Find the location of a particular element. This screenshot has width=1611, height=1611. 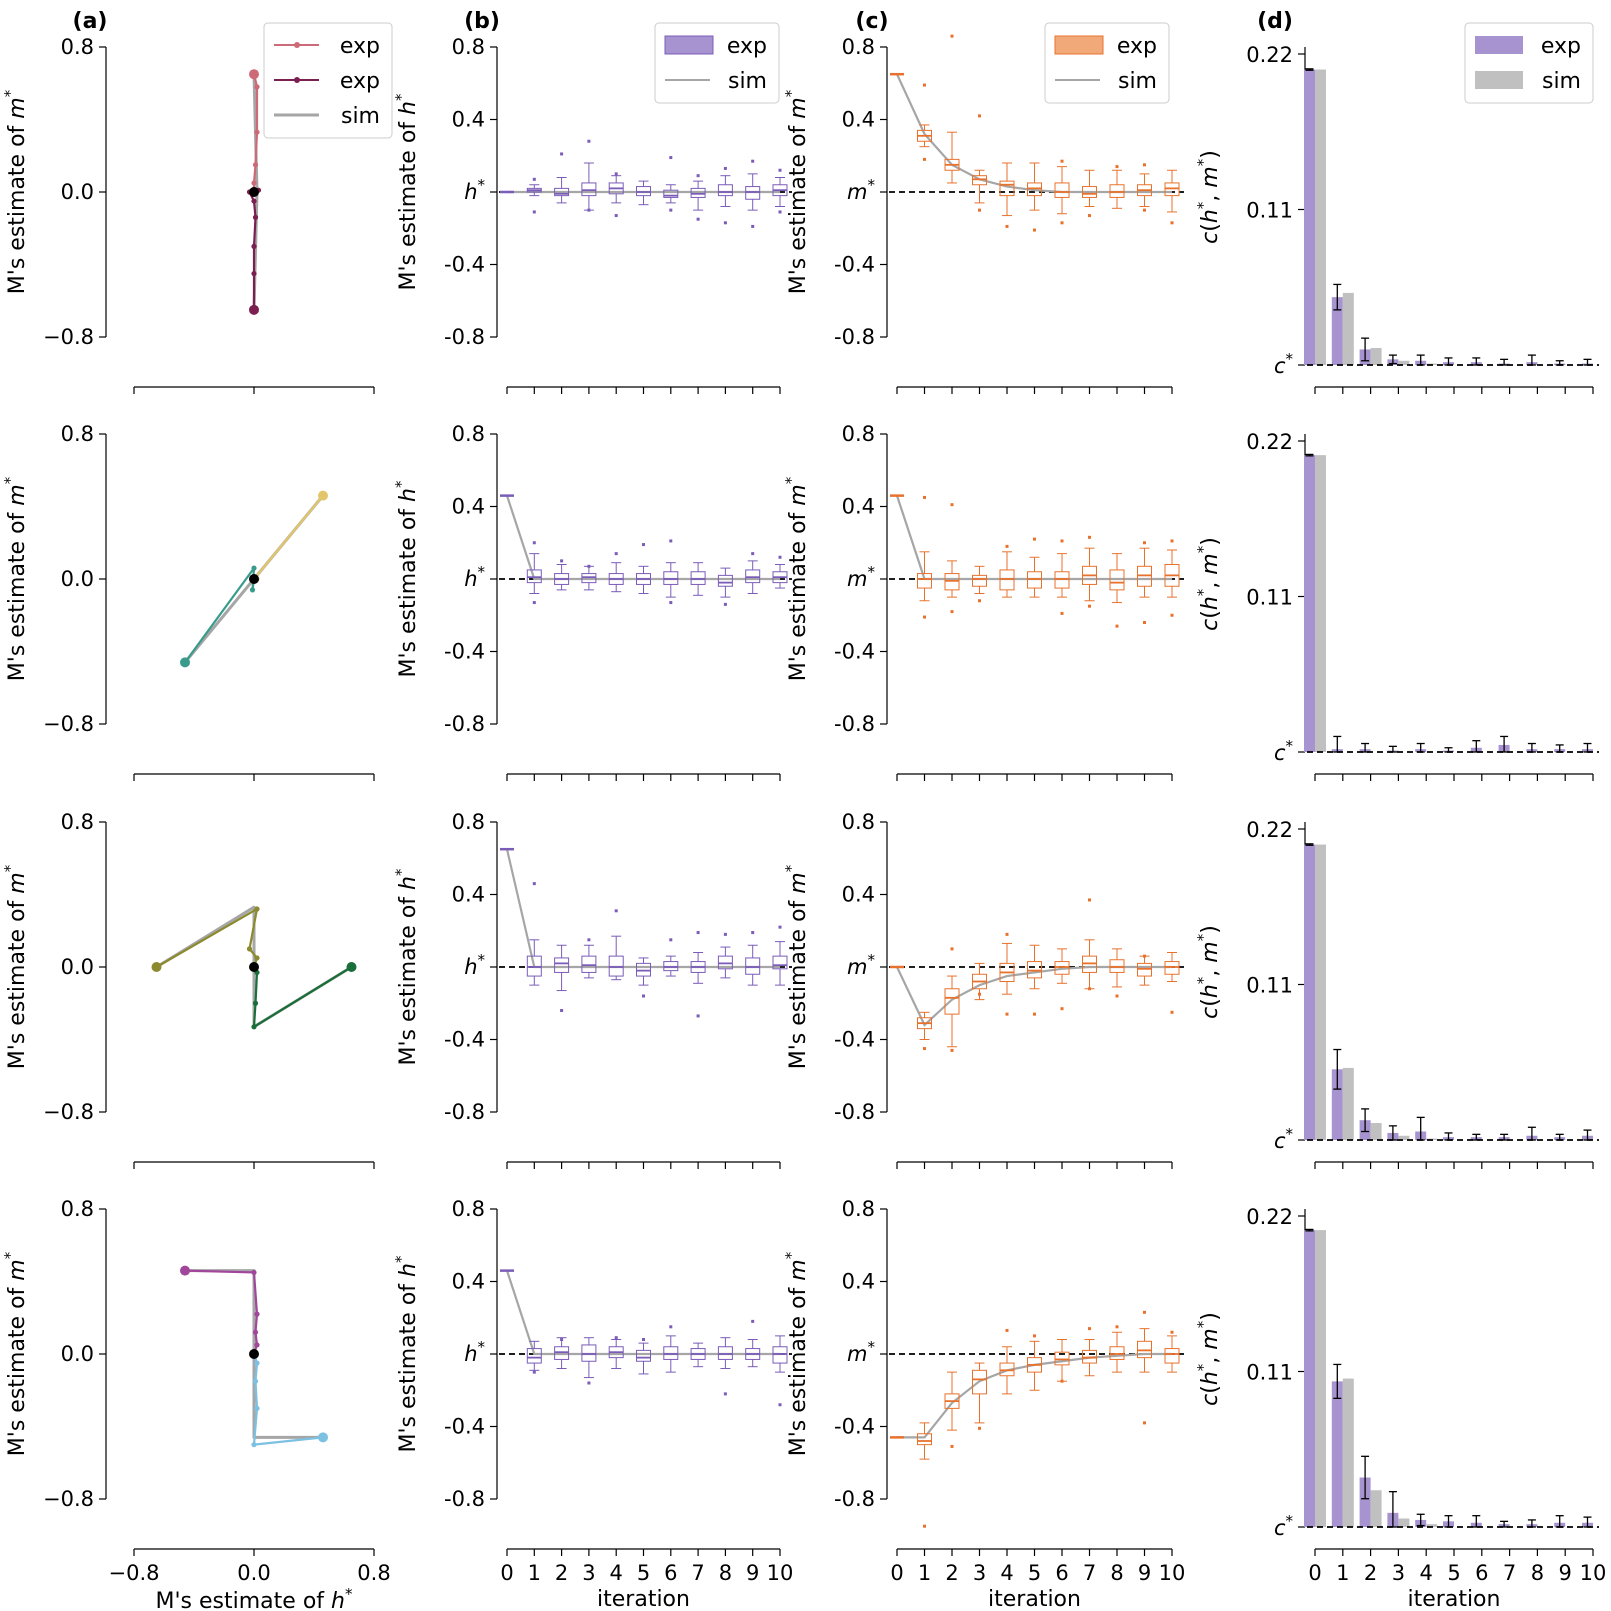

panel-label-a: (a) is located at coordinates (90, 21).